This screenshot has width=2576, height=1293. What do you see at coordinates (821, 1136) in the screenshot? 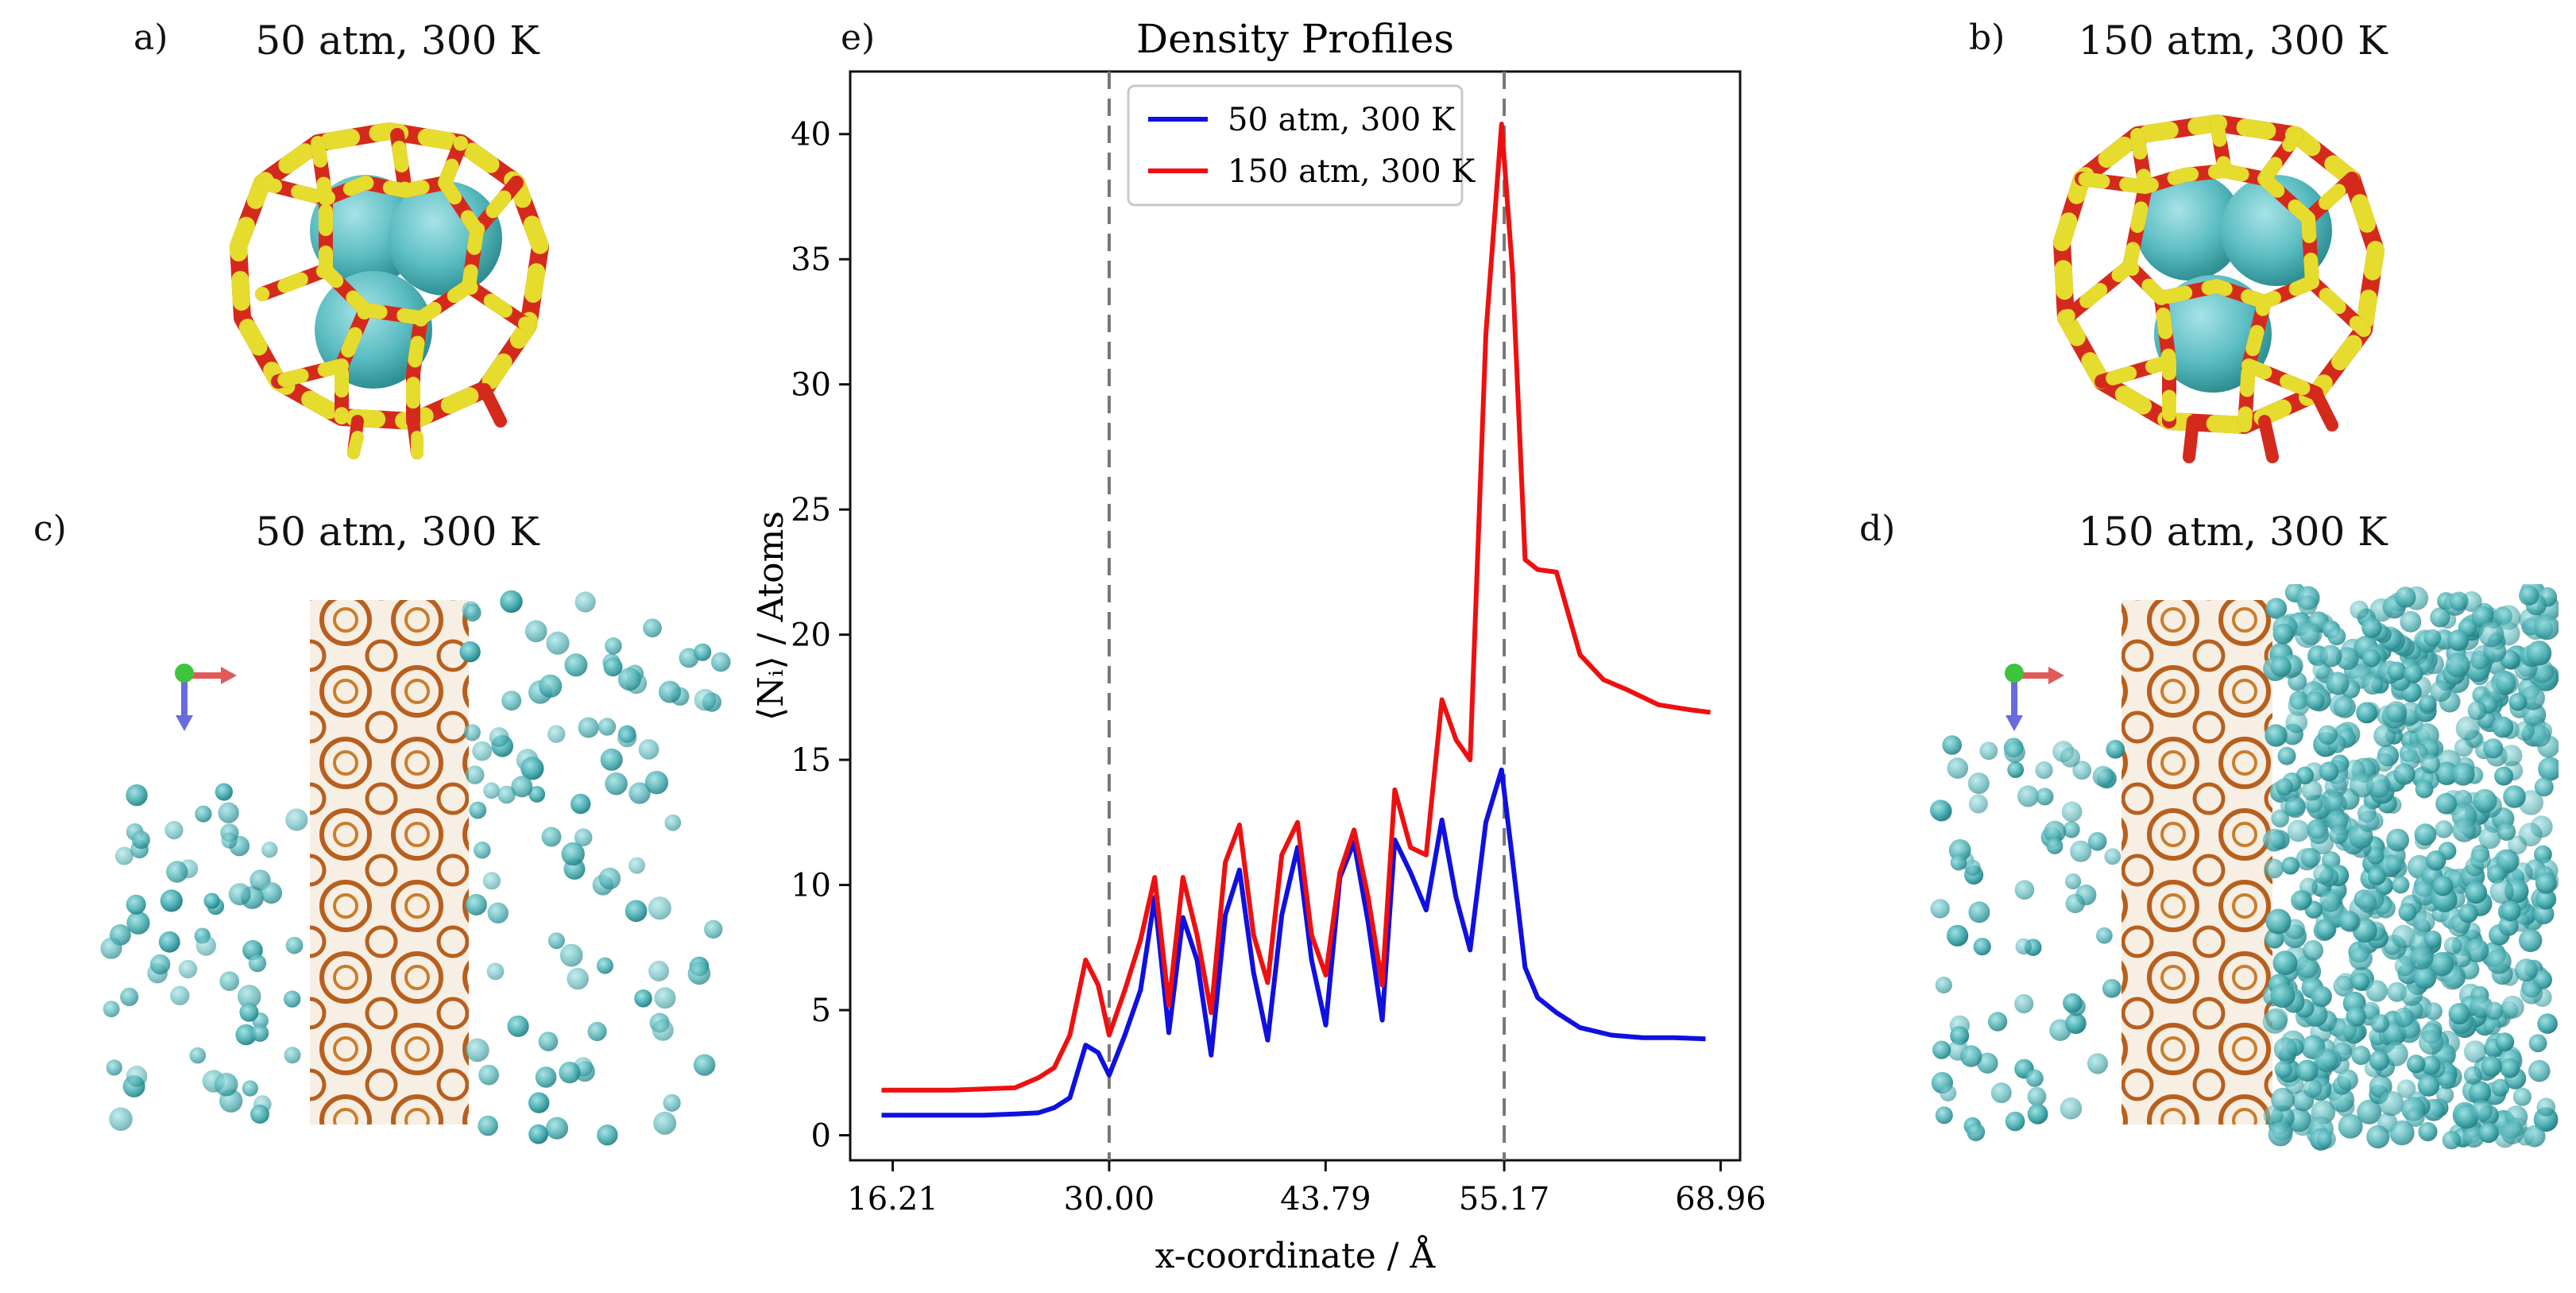
I see `y-tick-label: 0` at bounding box center [821, 1136].